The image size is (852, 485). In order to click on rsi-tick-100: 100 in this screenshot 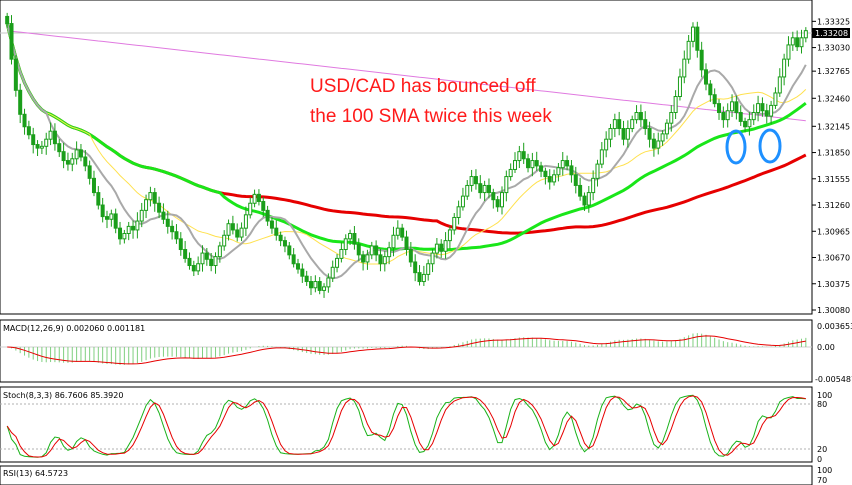, I will do `click(824, 470)`.